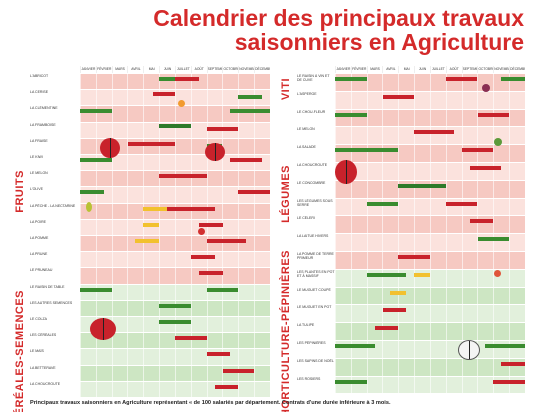  Describe the element at coordinates (307, 93) in the screenshot. I see `row-label: L'ASPERGE` at that location.